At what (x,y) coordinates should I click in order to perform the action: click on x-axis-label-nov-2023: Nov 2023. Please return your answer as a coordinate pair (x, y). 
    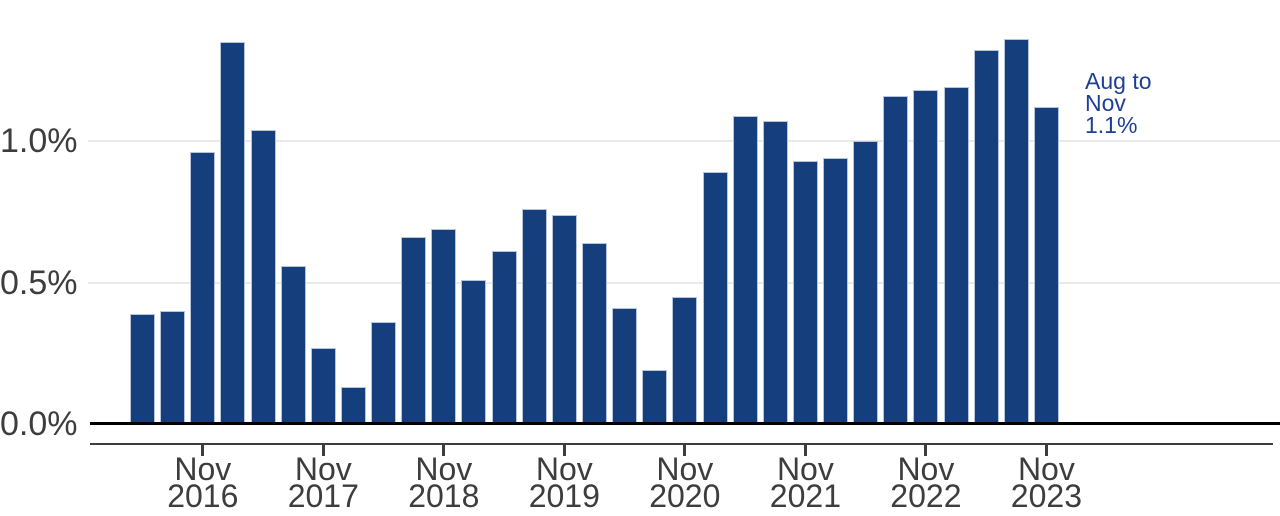
    Looking at the image, I should click on (1046, 482).